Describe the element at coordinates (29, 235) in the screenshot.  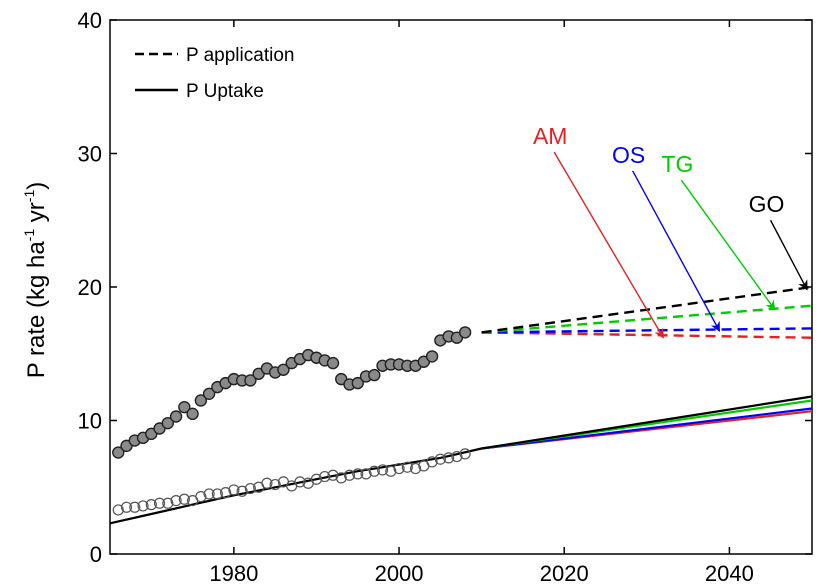
I see `y-axis-label-sup1: -1` at that location.